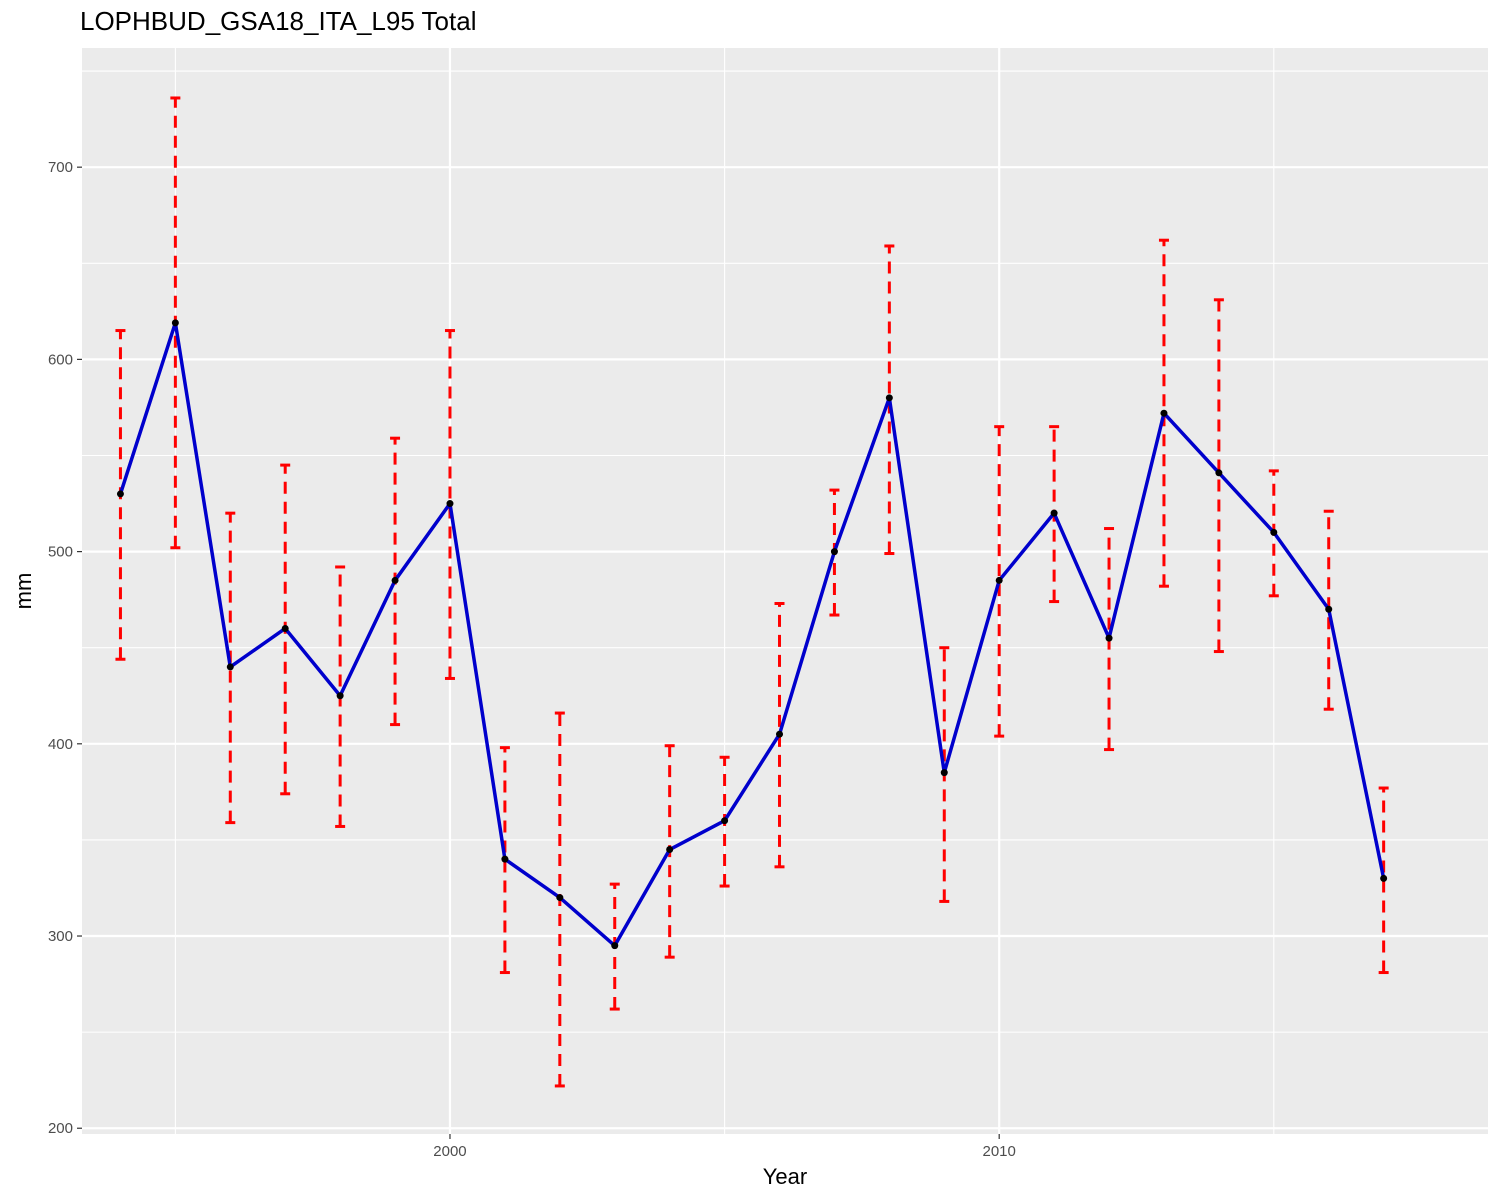 The image size is (1500, 1200). What do you see at coordinates (230, 667) in the screenshot?
I see `data-point-1996` at bounding box center [230, 667].